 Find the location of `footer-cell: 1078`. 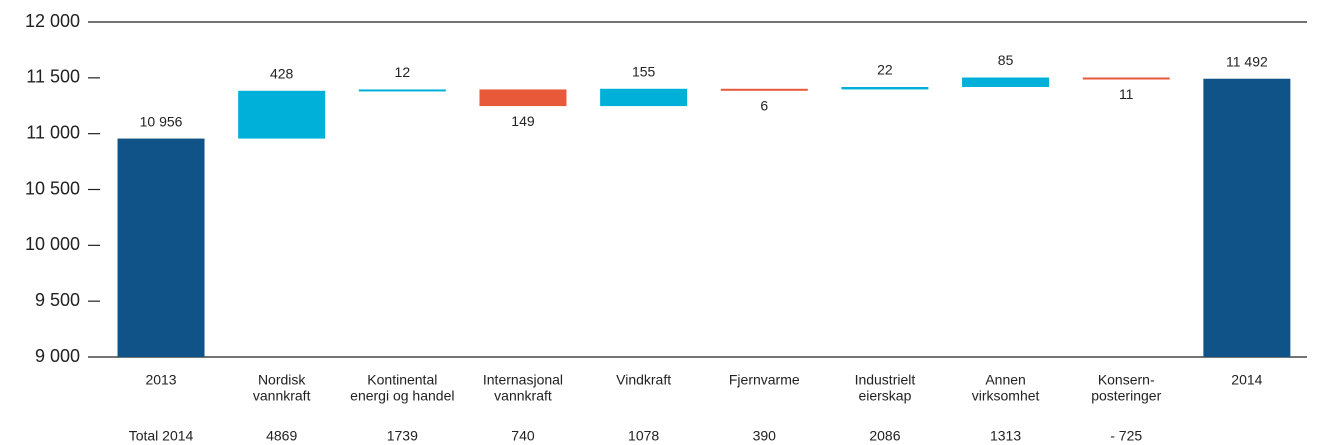

footer-cell: 1078 is located at coordinates (643, 436).